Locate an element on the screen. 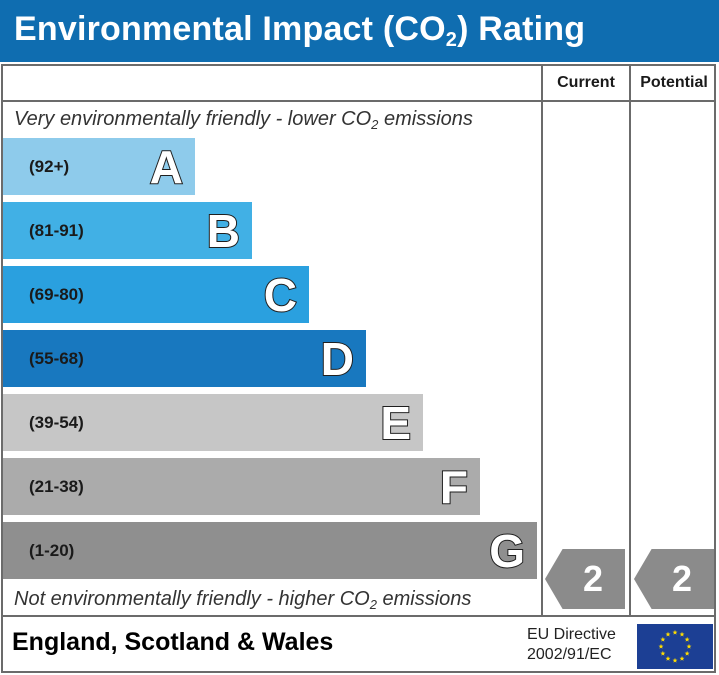 This screenshot has width=719, height=675. column-current-label: Current is located at coordinates (586, 82).